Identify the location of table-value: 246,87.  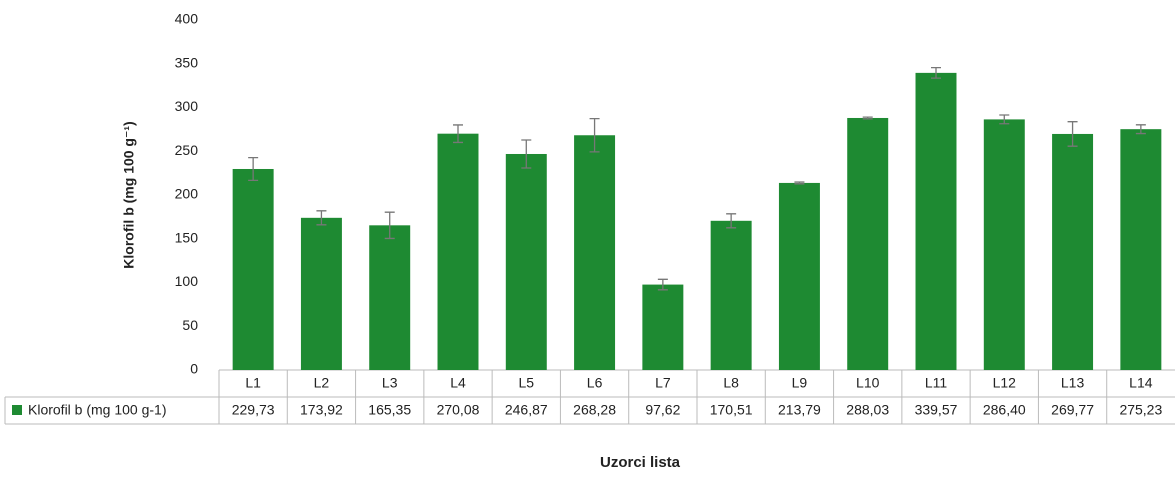
(526, 410).